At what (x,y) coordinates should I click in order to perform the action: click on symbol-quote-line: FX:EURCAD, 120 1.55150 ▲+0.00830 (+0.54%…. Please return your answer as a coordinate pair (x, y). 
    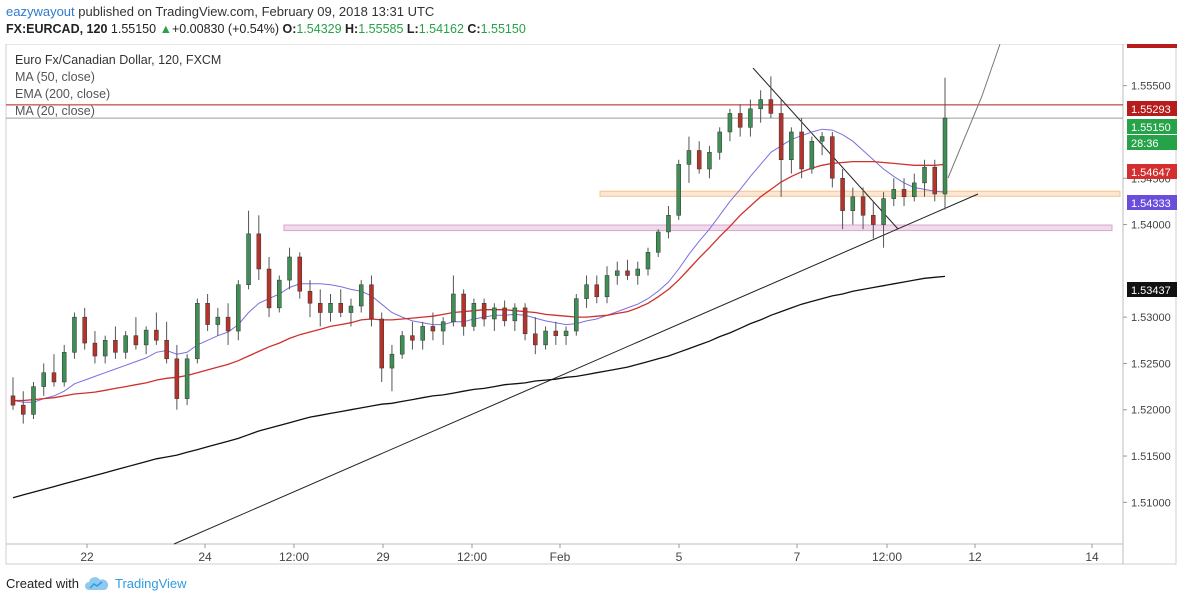
    Looking at the image, I should click on (266, 29).